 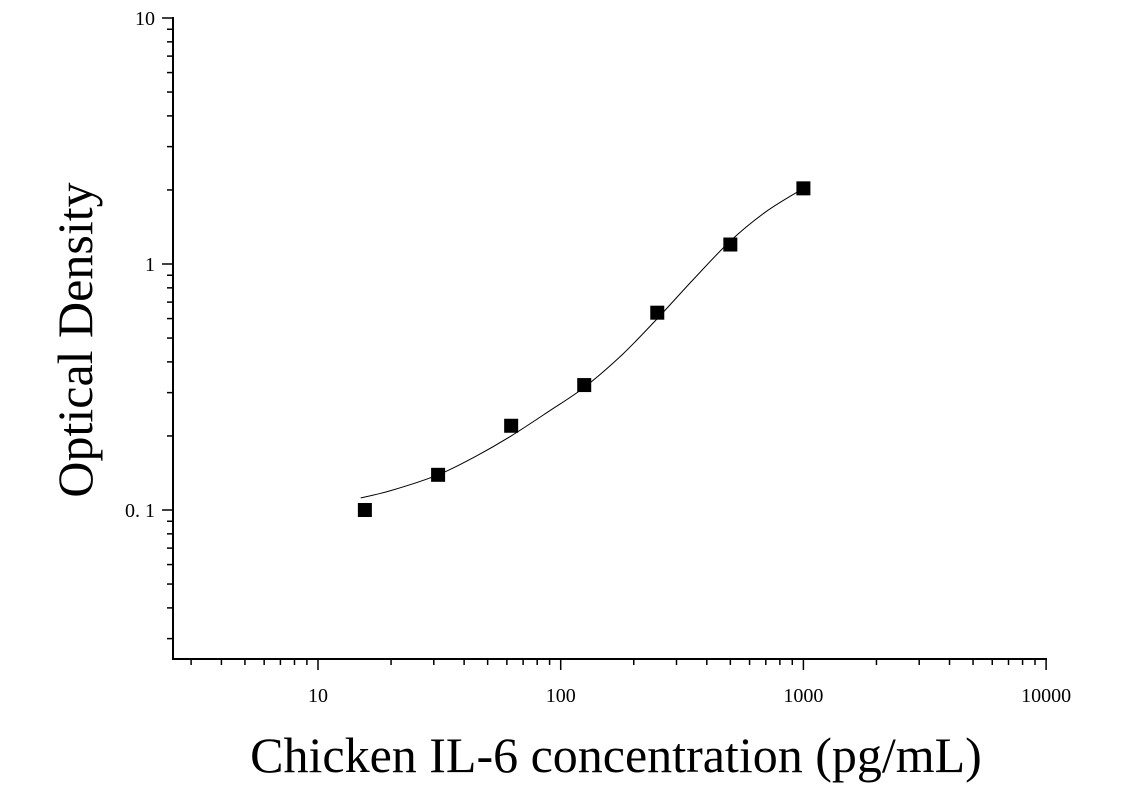 What do you see at coordinates (803, 696) in the screenshot?
I see `x-tick-label: 1000` at bounding box center [803, 696].